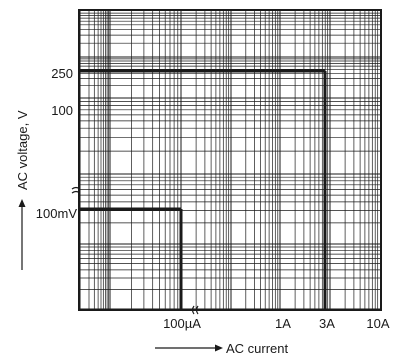 The width and height of the screenshot is (396, 356). I want to click on x-axis-title: AC current, so click(222, 348).